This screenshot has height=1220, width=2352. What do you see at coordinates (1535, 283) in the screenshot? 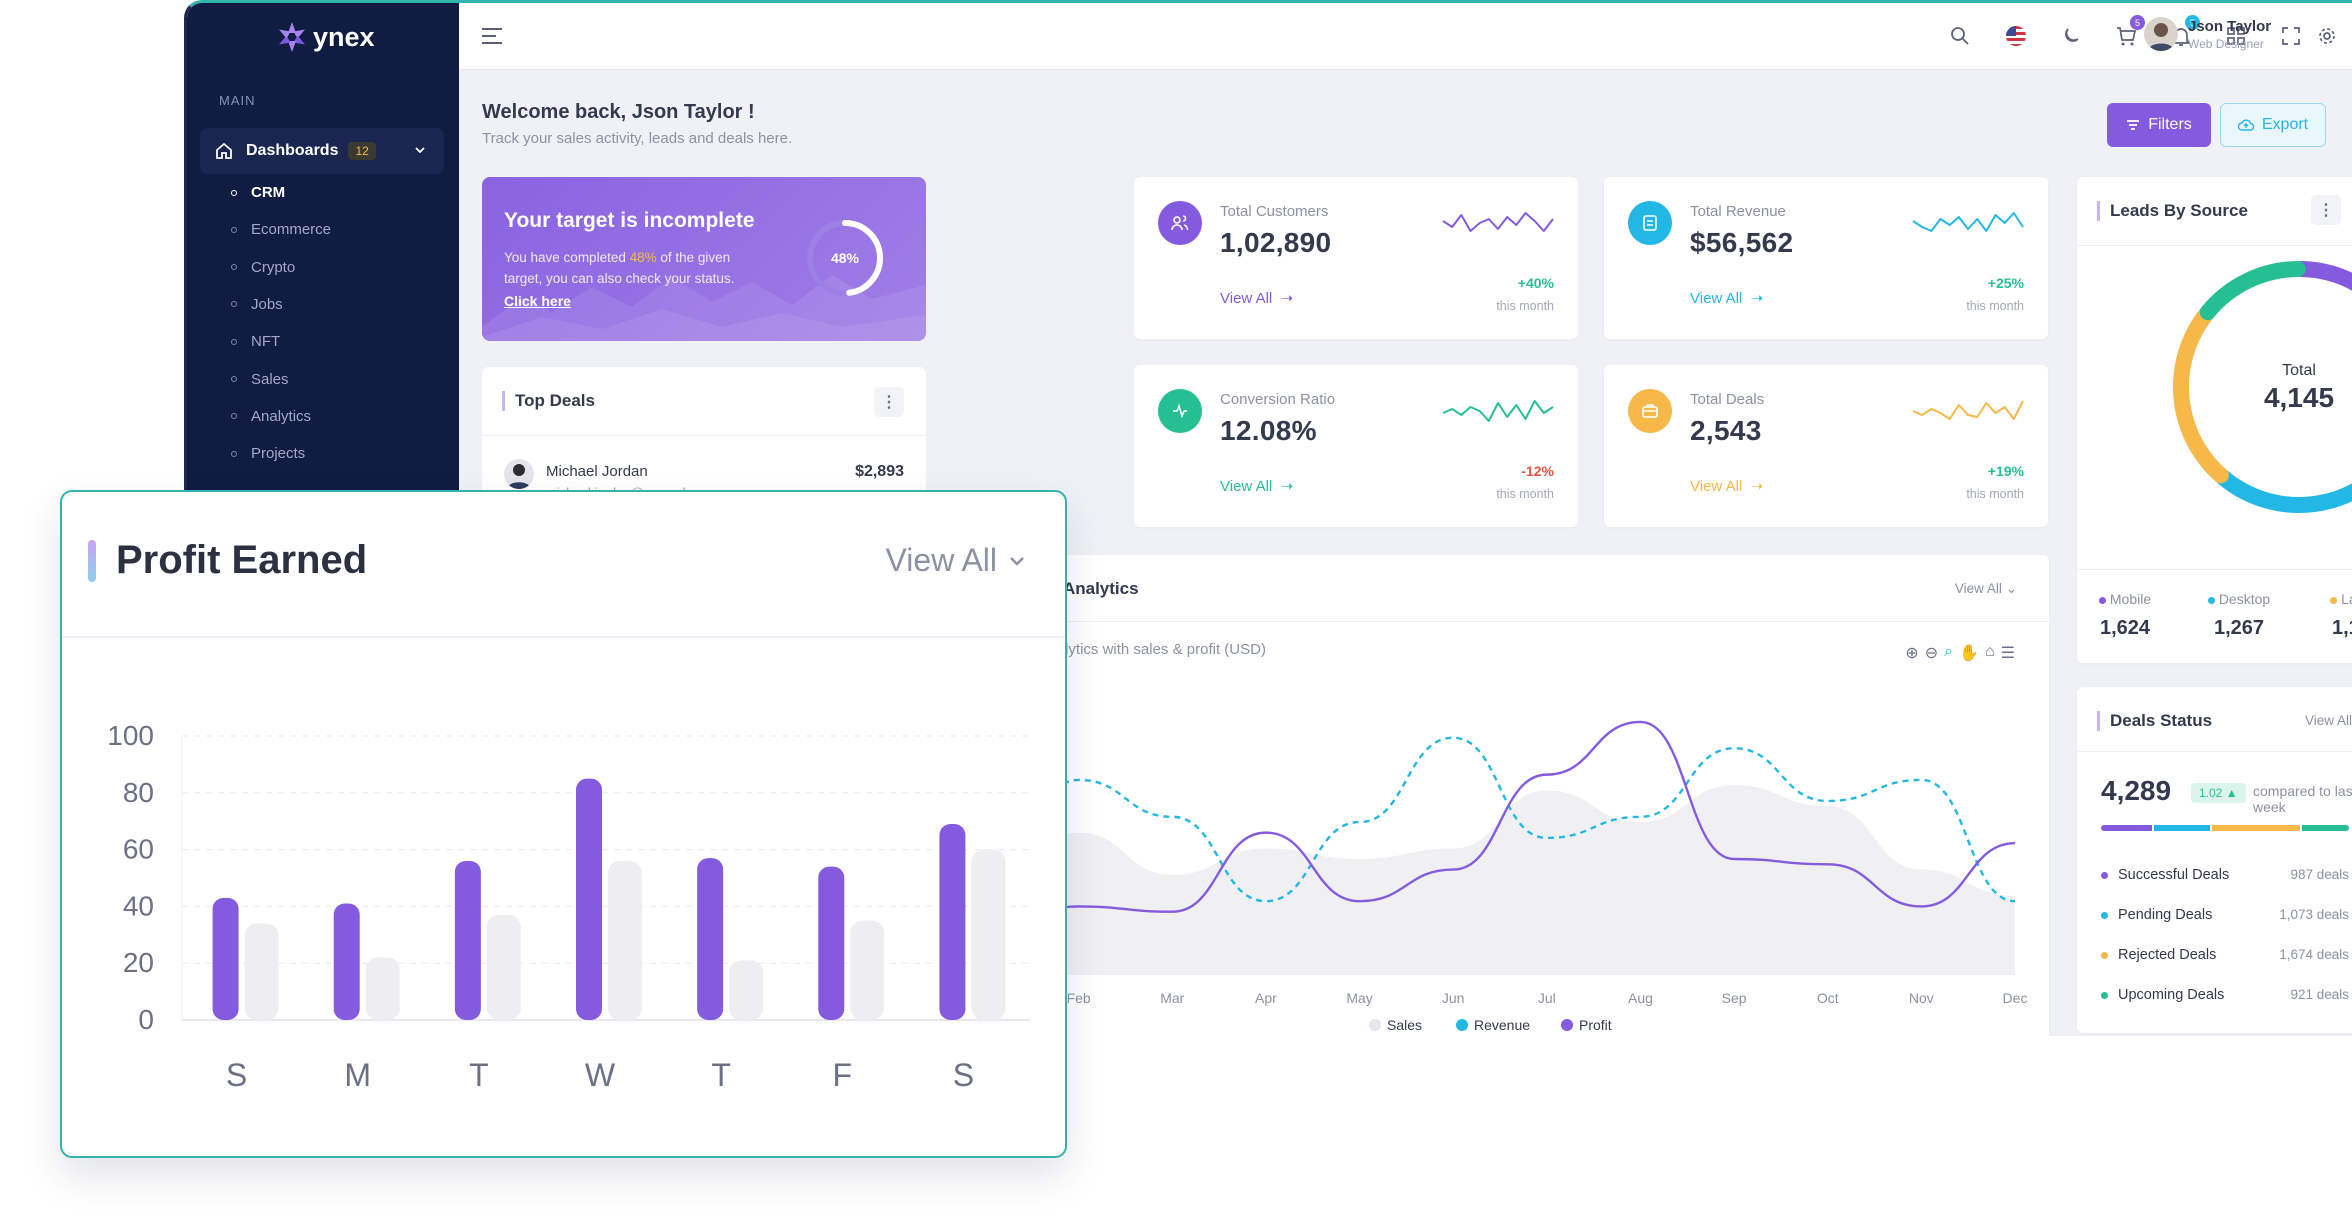
I see `stat-change: +40%` at bounding box center [1535, 283].